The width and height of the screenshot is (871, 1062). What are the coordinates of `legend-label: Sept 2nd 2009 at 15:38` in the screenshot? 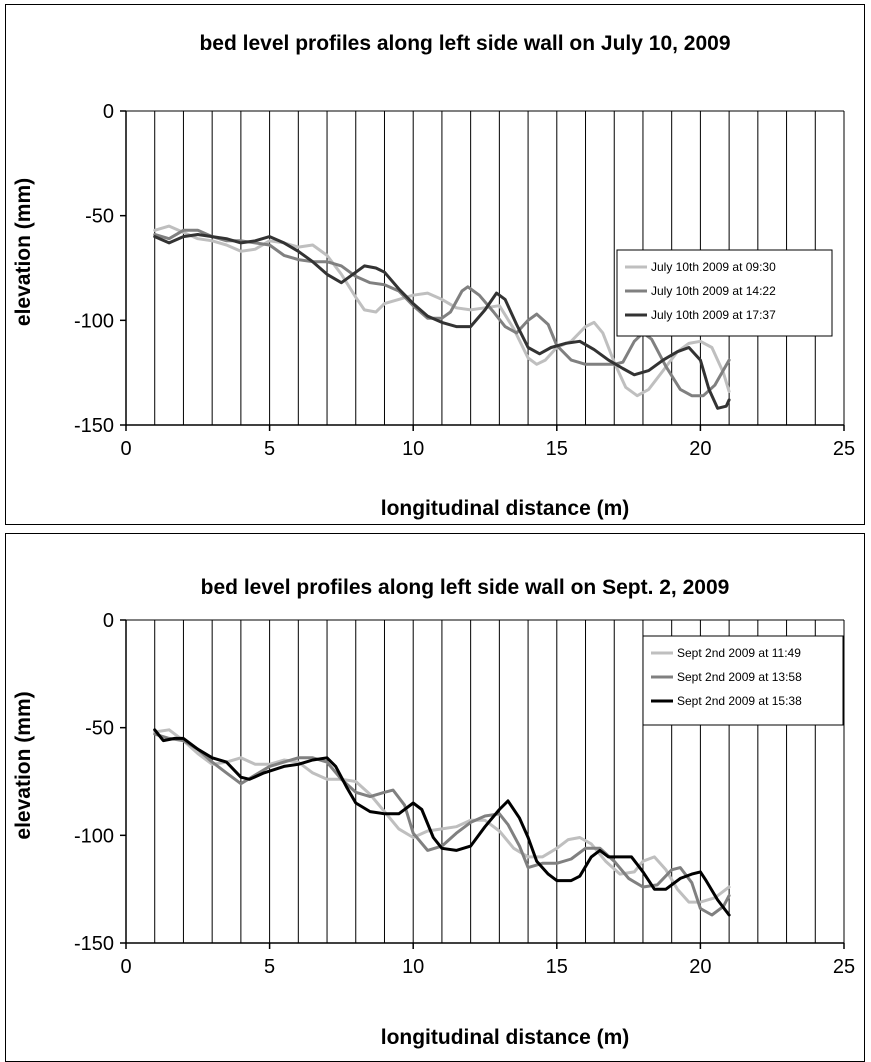 It's located at (739, 701).